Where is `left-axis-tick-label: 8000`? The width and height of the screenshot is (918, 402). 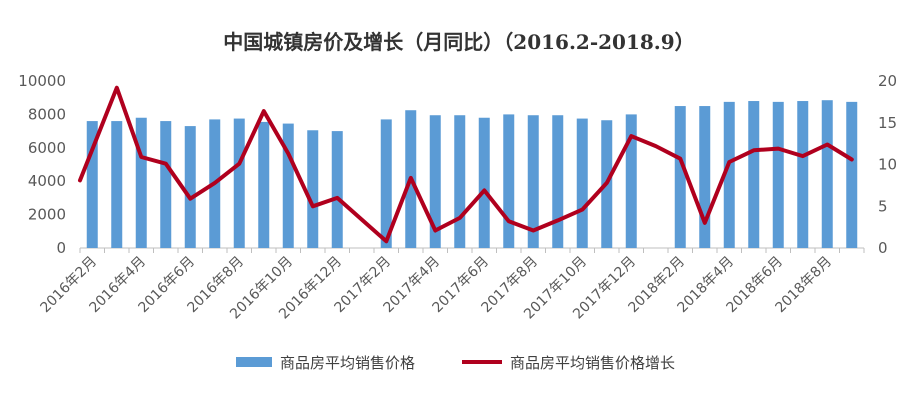 left-axis-tick-label: 8000 is located at coordinates (47, 114).